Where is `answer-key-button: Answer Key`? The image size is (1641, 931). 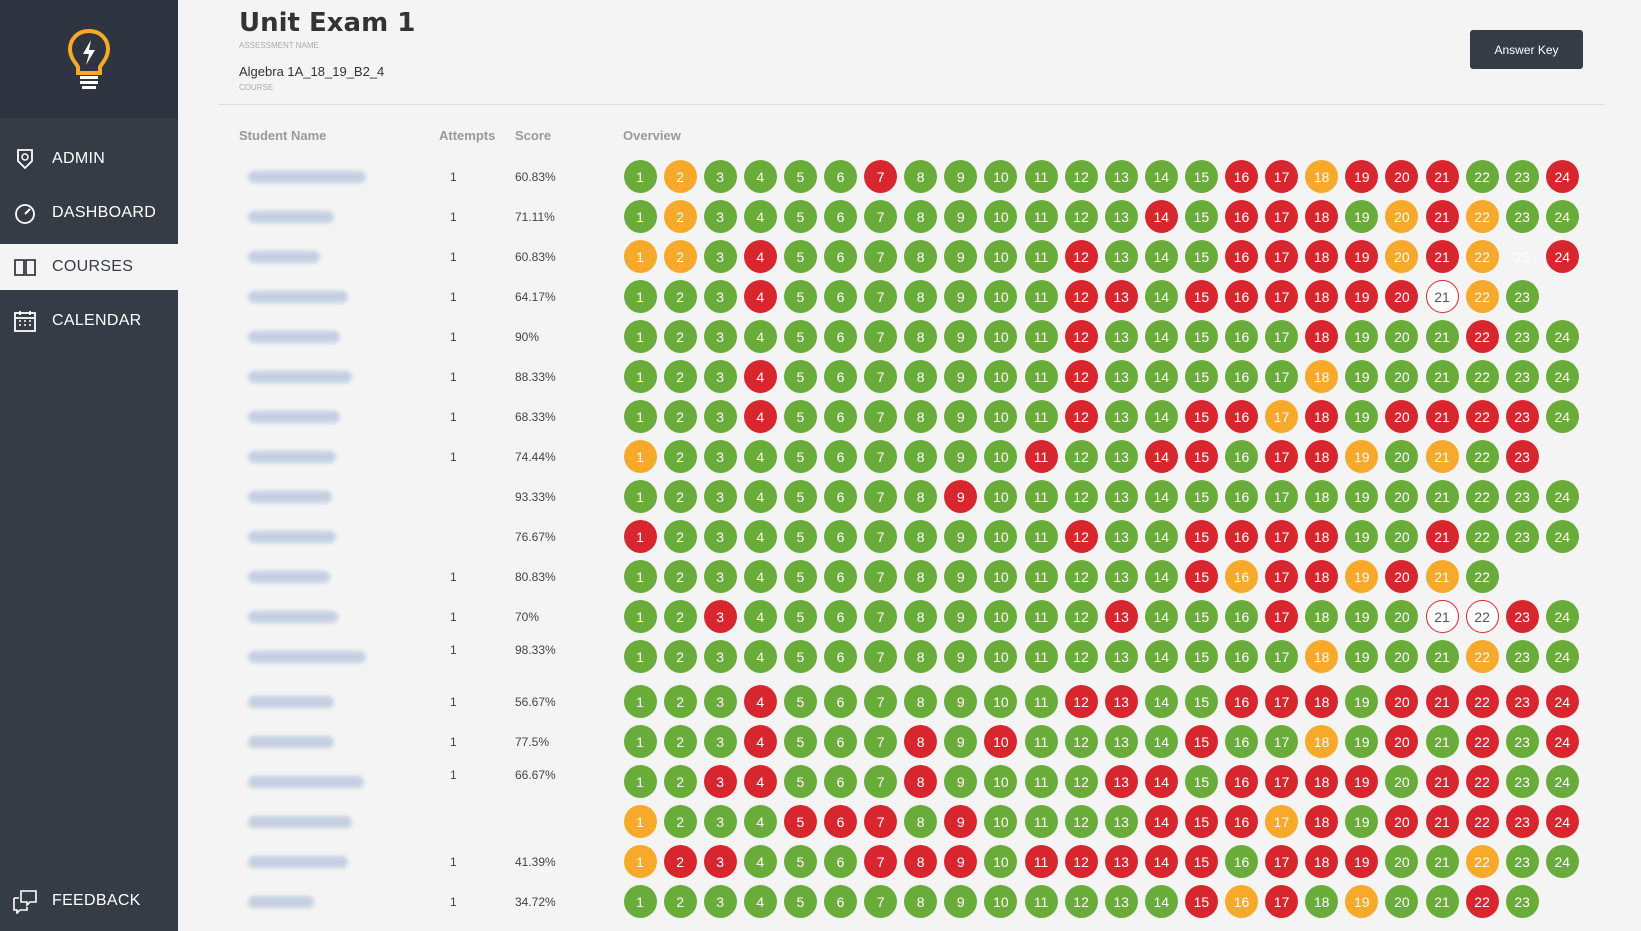 answer-key-button: Answer Key is located at coordinates (1526, 49).